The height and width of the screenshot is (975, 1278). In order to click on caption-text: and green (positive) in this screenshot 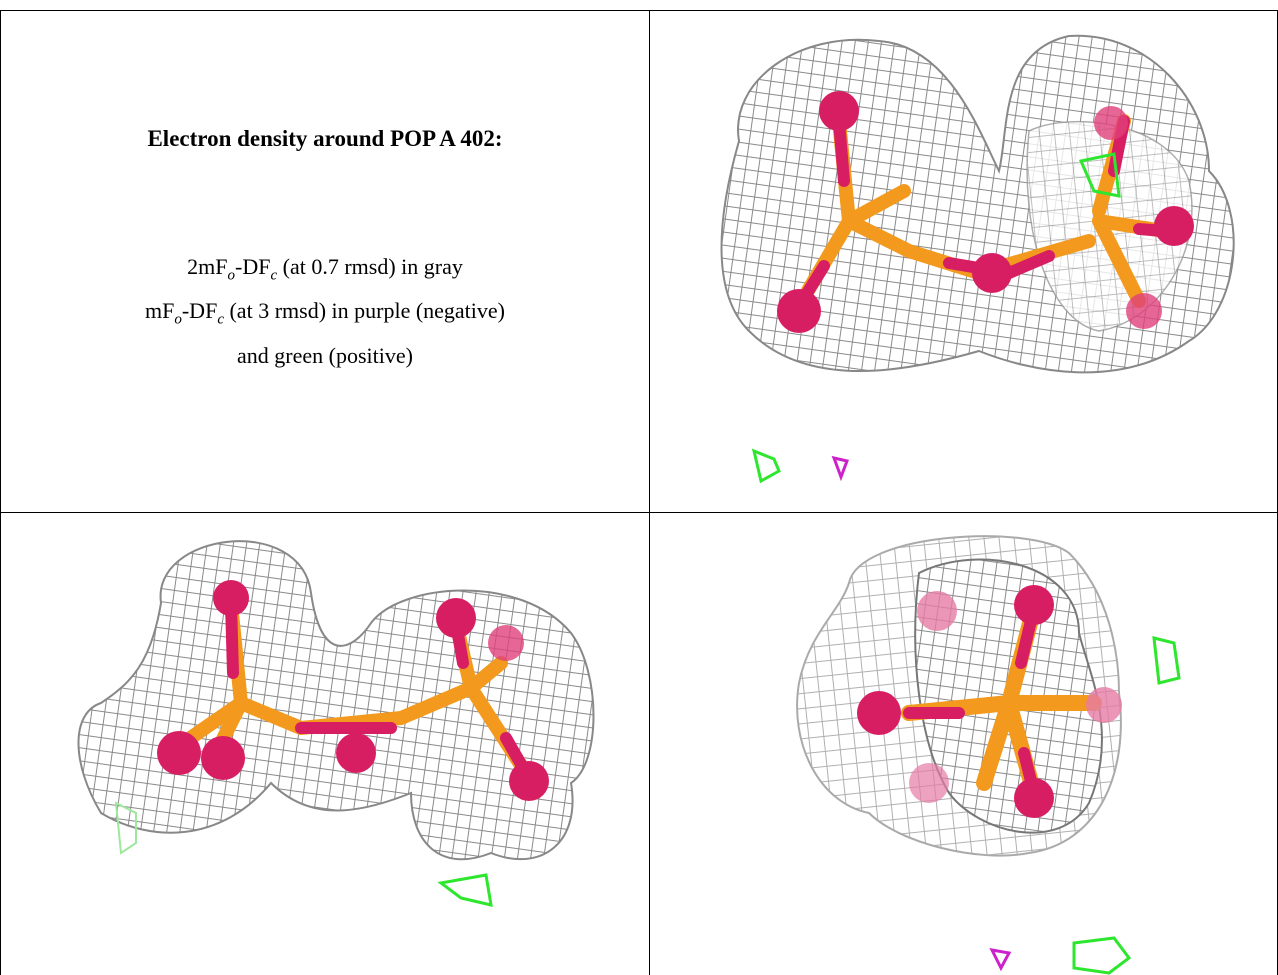, I will do `click(325, 355)`.